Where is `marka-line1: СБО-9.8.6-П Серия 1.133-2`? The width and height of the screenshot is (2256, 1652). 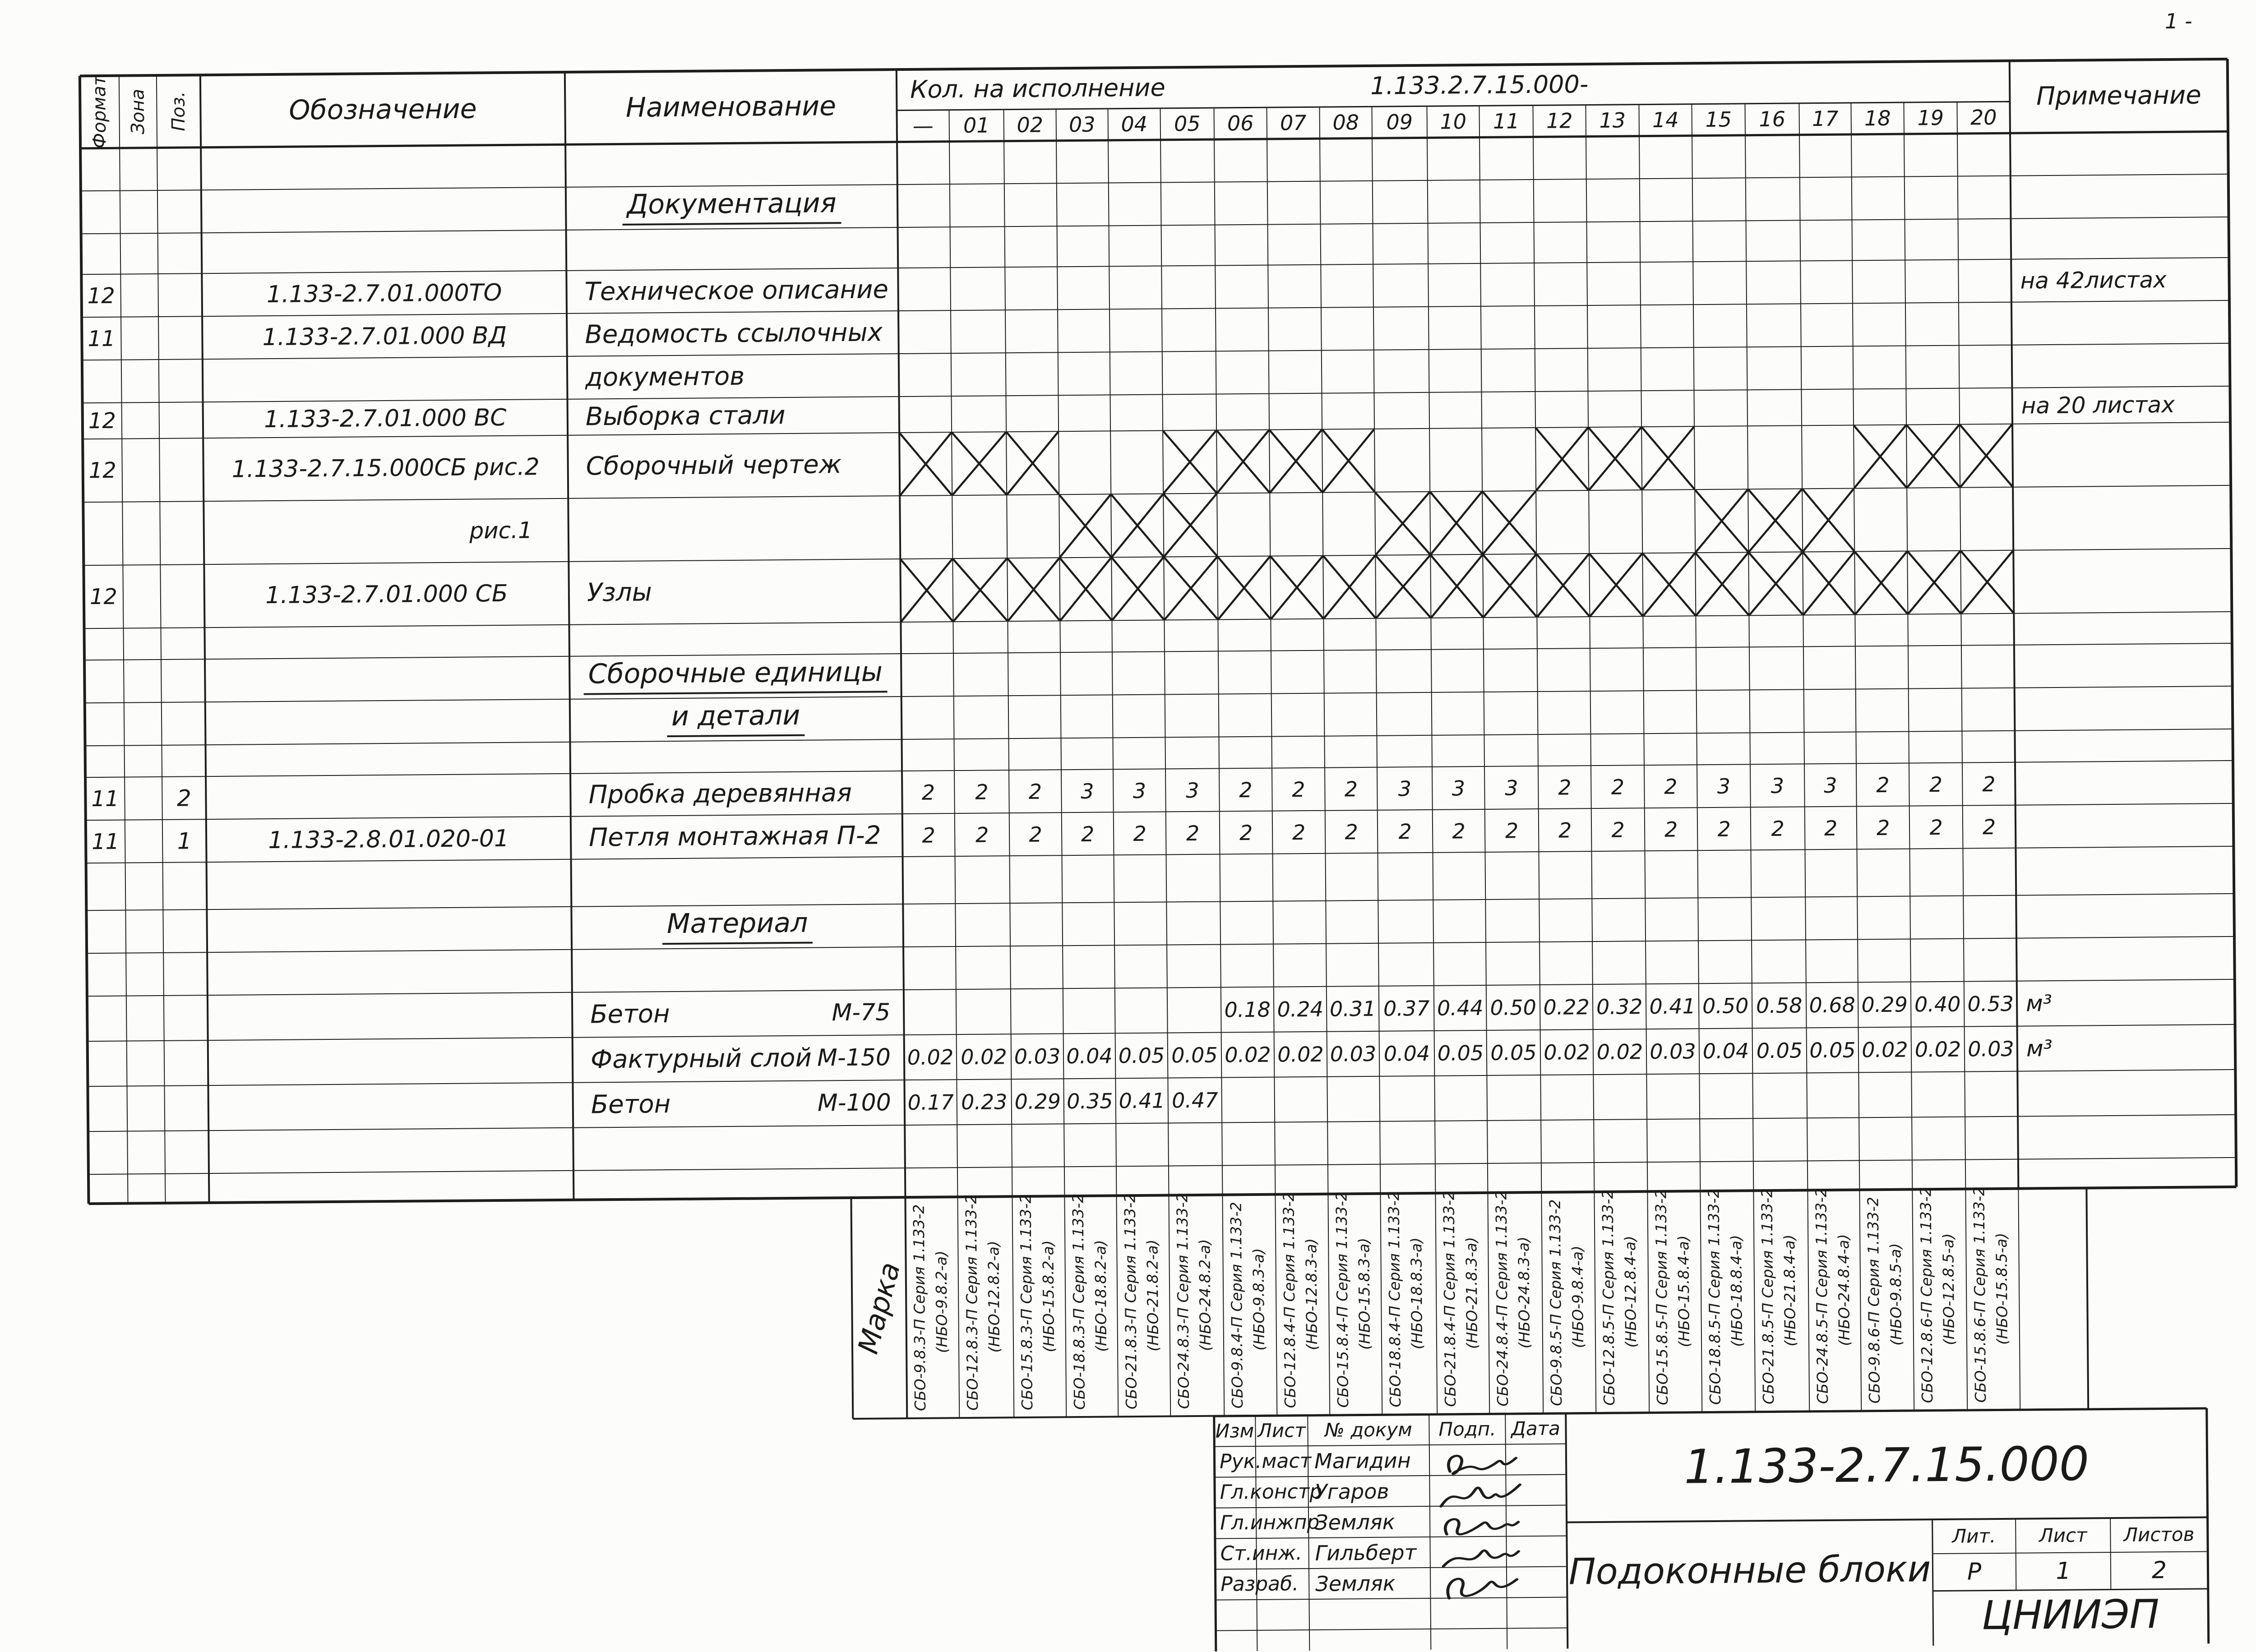 marka-line1: СБО-9.8.6-П Серия 1.133-2 is located at coordinates (1874, 1300).